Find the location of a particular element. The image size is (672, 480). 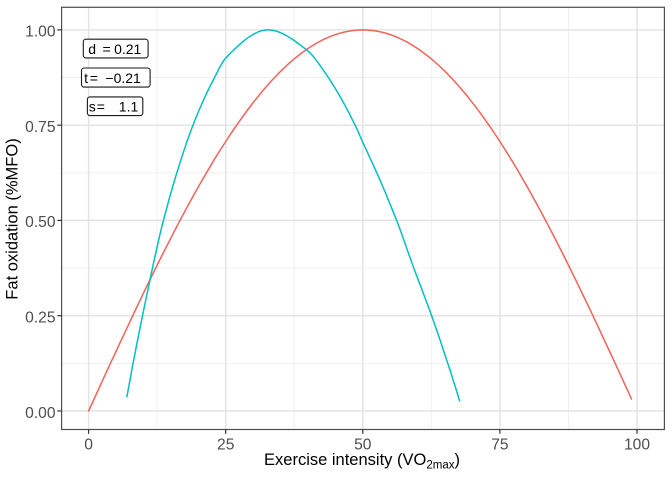

svg-text:s=1.1: s= 1.1 is located at coordinates (114, 107).